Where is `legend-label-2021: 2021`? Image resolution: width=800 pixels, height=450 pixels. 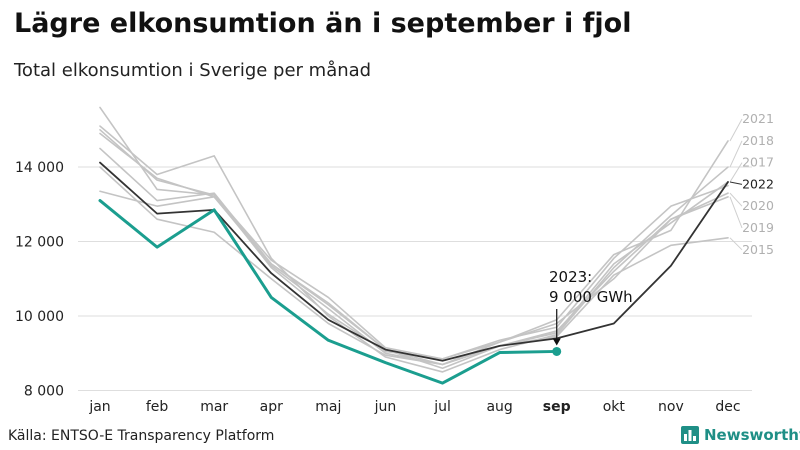
legend-label-2021: 2021 is located at coordinates (758, 118).